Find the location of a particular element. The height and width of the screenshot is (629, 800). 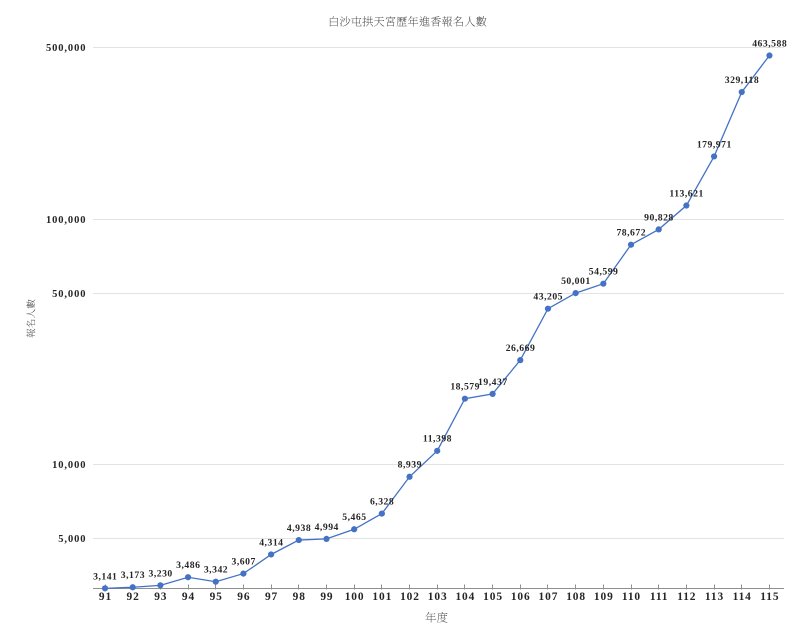

svg-text: 101 is located at coordinates (382, 597).